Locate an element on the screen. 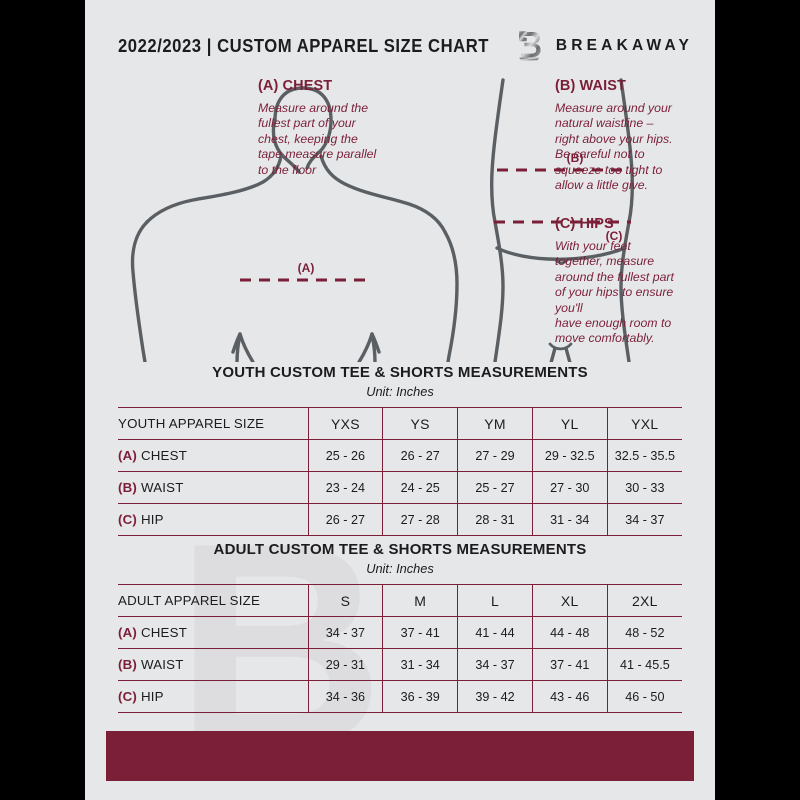 The image size is (800, 800). youth-cell-waist-ys: 24 - 25 is located at coordinates (420, 487).